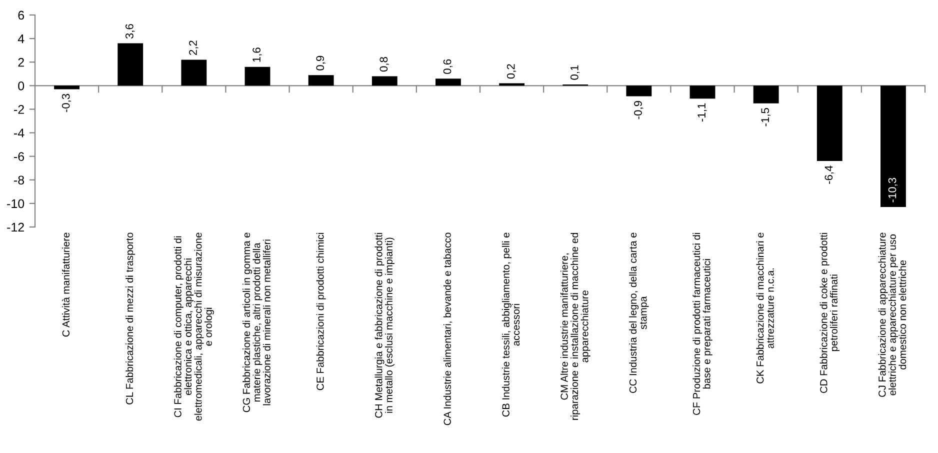  Describe the element at coordinates (15, 203) in the screenshot. I see `y-tick-label: -10` at that location.